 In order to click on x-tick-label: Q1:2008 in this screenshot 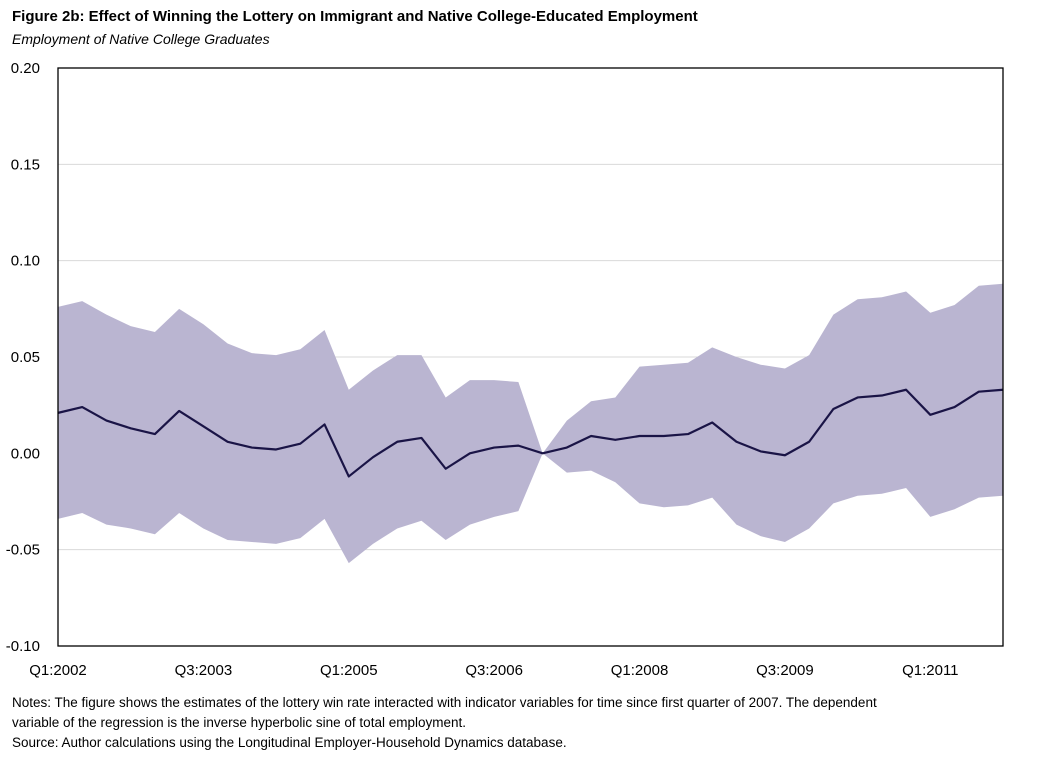, I will do `click(640, 670)`.